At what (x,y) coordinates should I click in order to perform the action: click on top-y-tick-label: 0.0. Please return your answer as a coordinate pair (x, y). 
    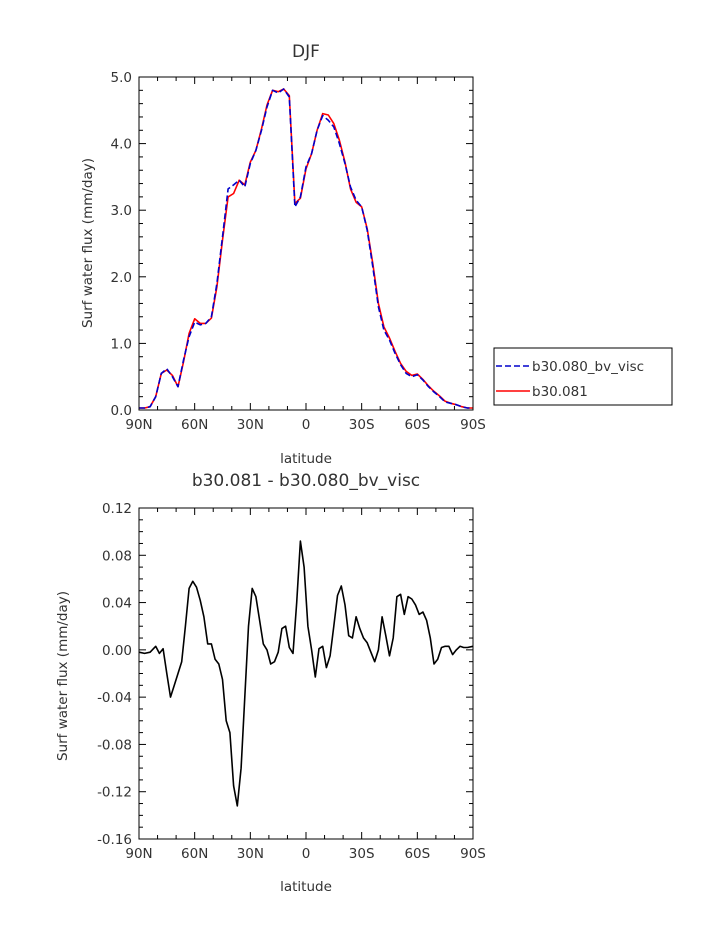
    Looking at the image, I should click on (121, 411).